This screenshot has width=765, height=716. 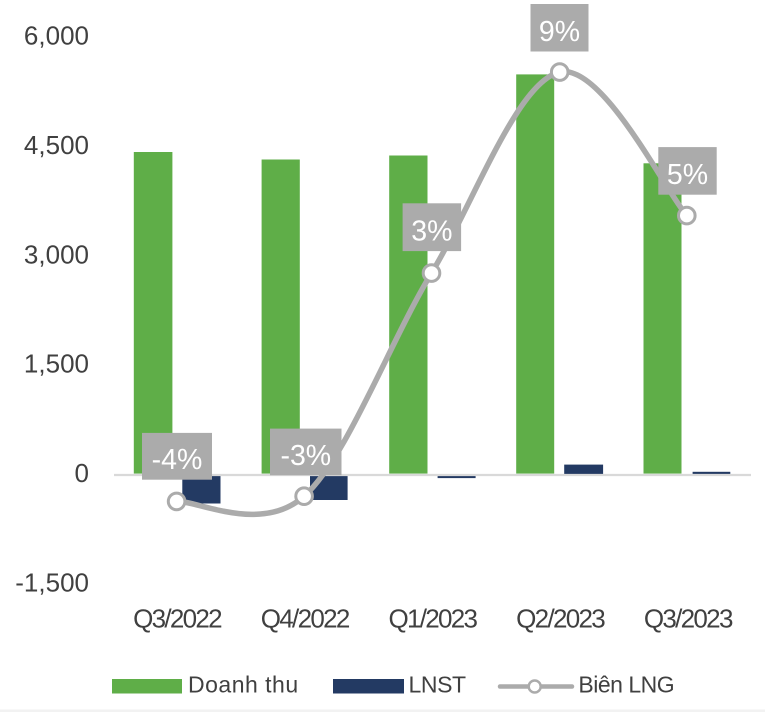 What do you see at coordinates (305, 456) in the screenshot?
I see `svg-text: -3%` at bounding box center [305, 456].